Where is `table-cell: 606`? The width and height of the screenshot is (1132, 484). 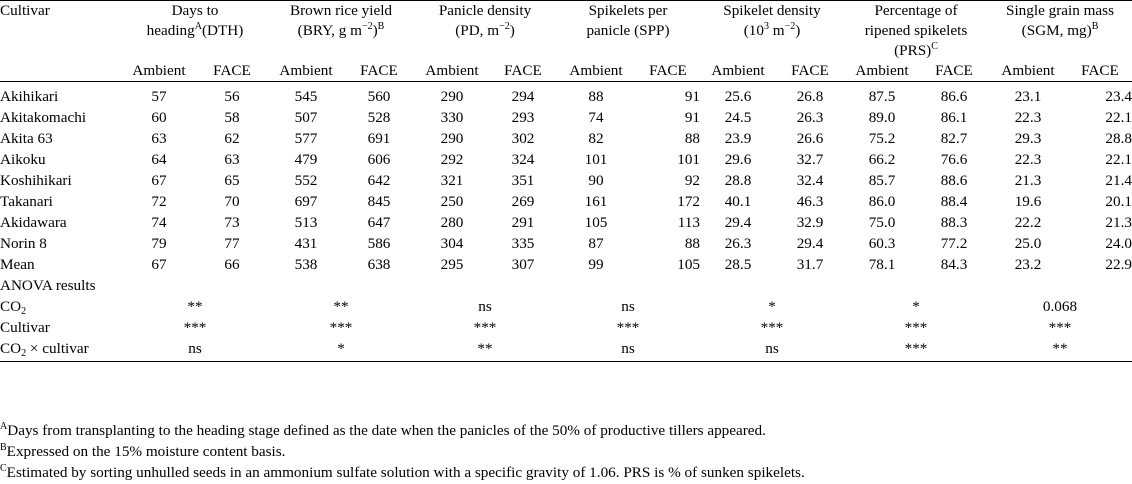 table-cell: 606 is located at coordinates (379, 159).